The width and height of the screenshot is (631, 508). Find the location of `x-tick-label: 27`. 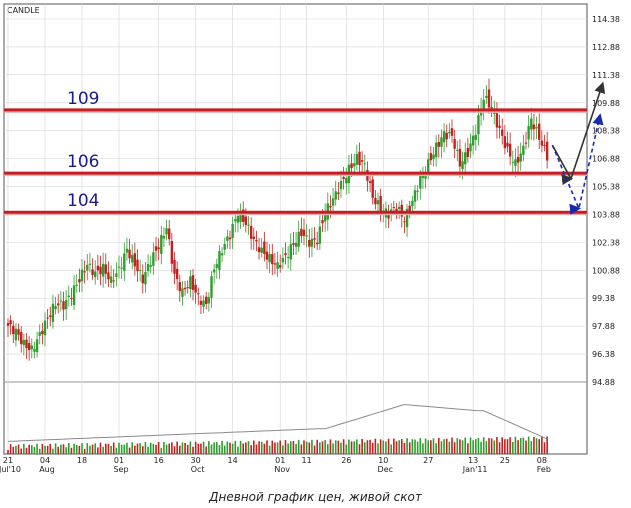

x-tick-label: 27 is located at coordinates (428, 460).